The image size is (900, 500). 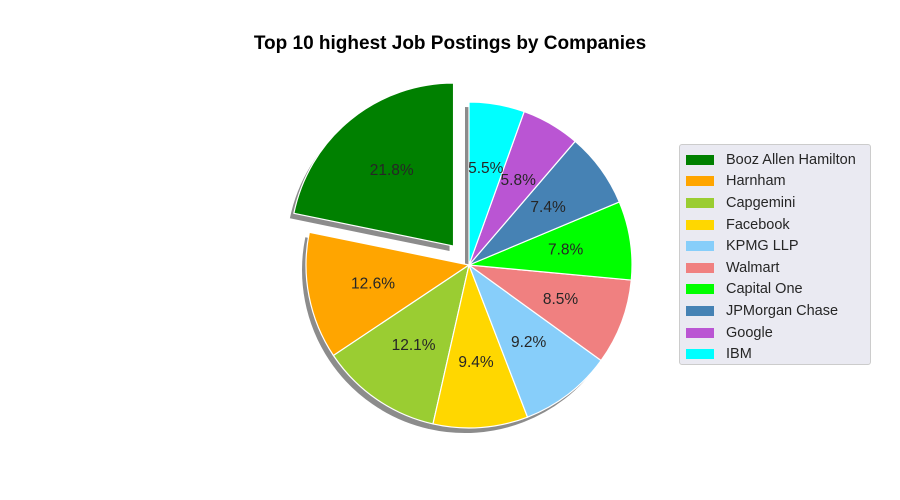 I want to click on slice-label-harnham: 12.6%, so click(x=373, y=283).